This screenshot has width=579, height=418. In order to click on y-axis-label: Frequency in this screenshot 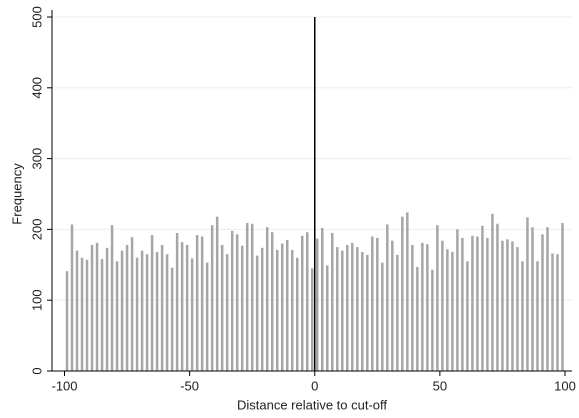, I will do `click(16, 194)`.